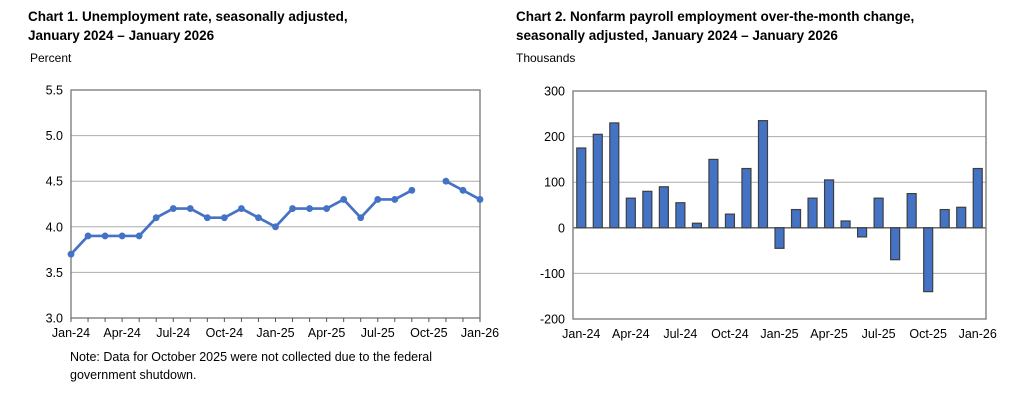  Describe the element at coordinates (378, 333) in the screenshot. I see `x-tick-label: Jul-25` at that location.